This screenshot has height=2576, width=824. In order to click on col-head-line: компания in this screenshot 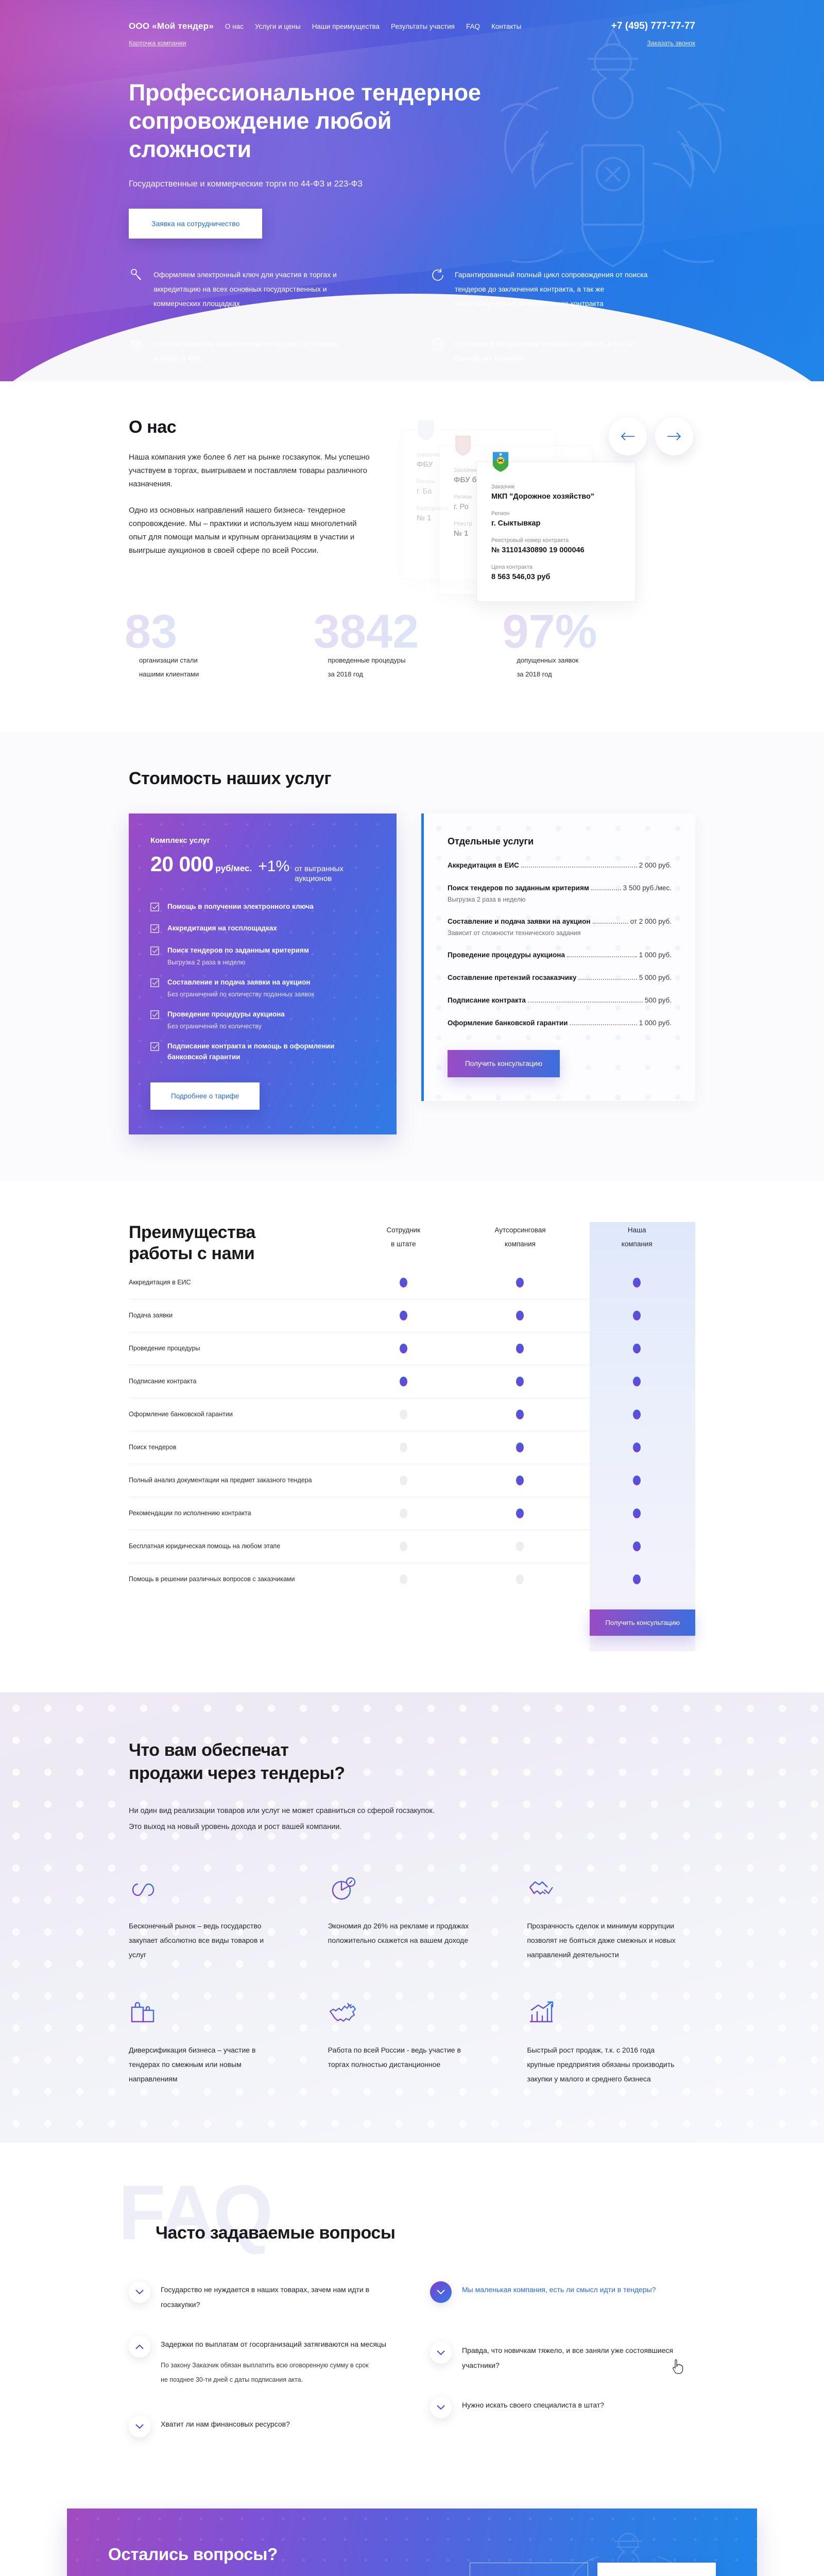, I will do `click(637, 1244)`.